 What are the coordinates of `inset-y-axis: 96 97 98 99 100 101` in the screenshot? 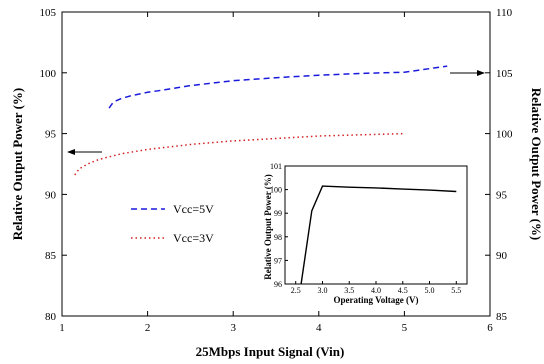 It's located at (279, 225).